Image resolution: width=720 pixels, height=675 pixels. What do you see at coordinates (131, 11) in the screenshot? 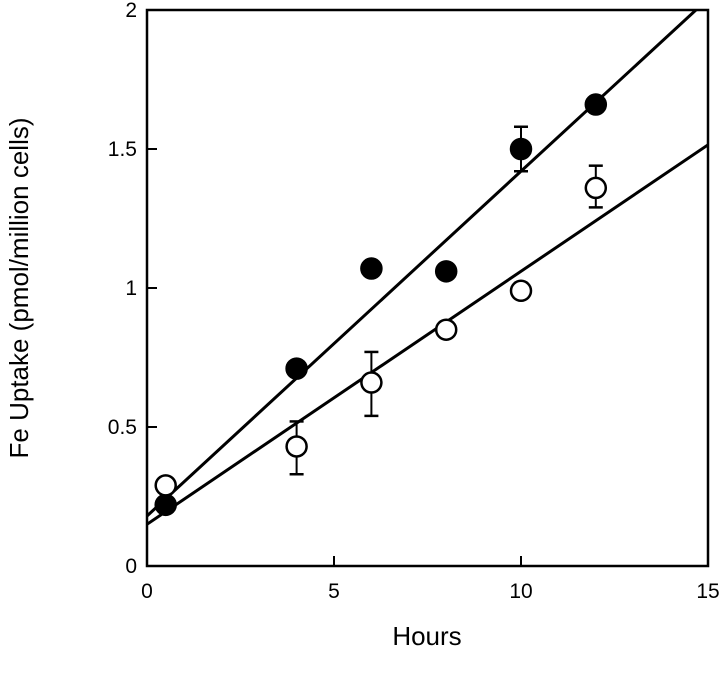
I see `y-tick-label: 2` at bounding box center [131, 11].